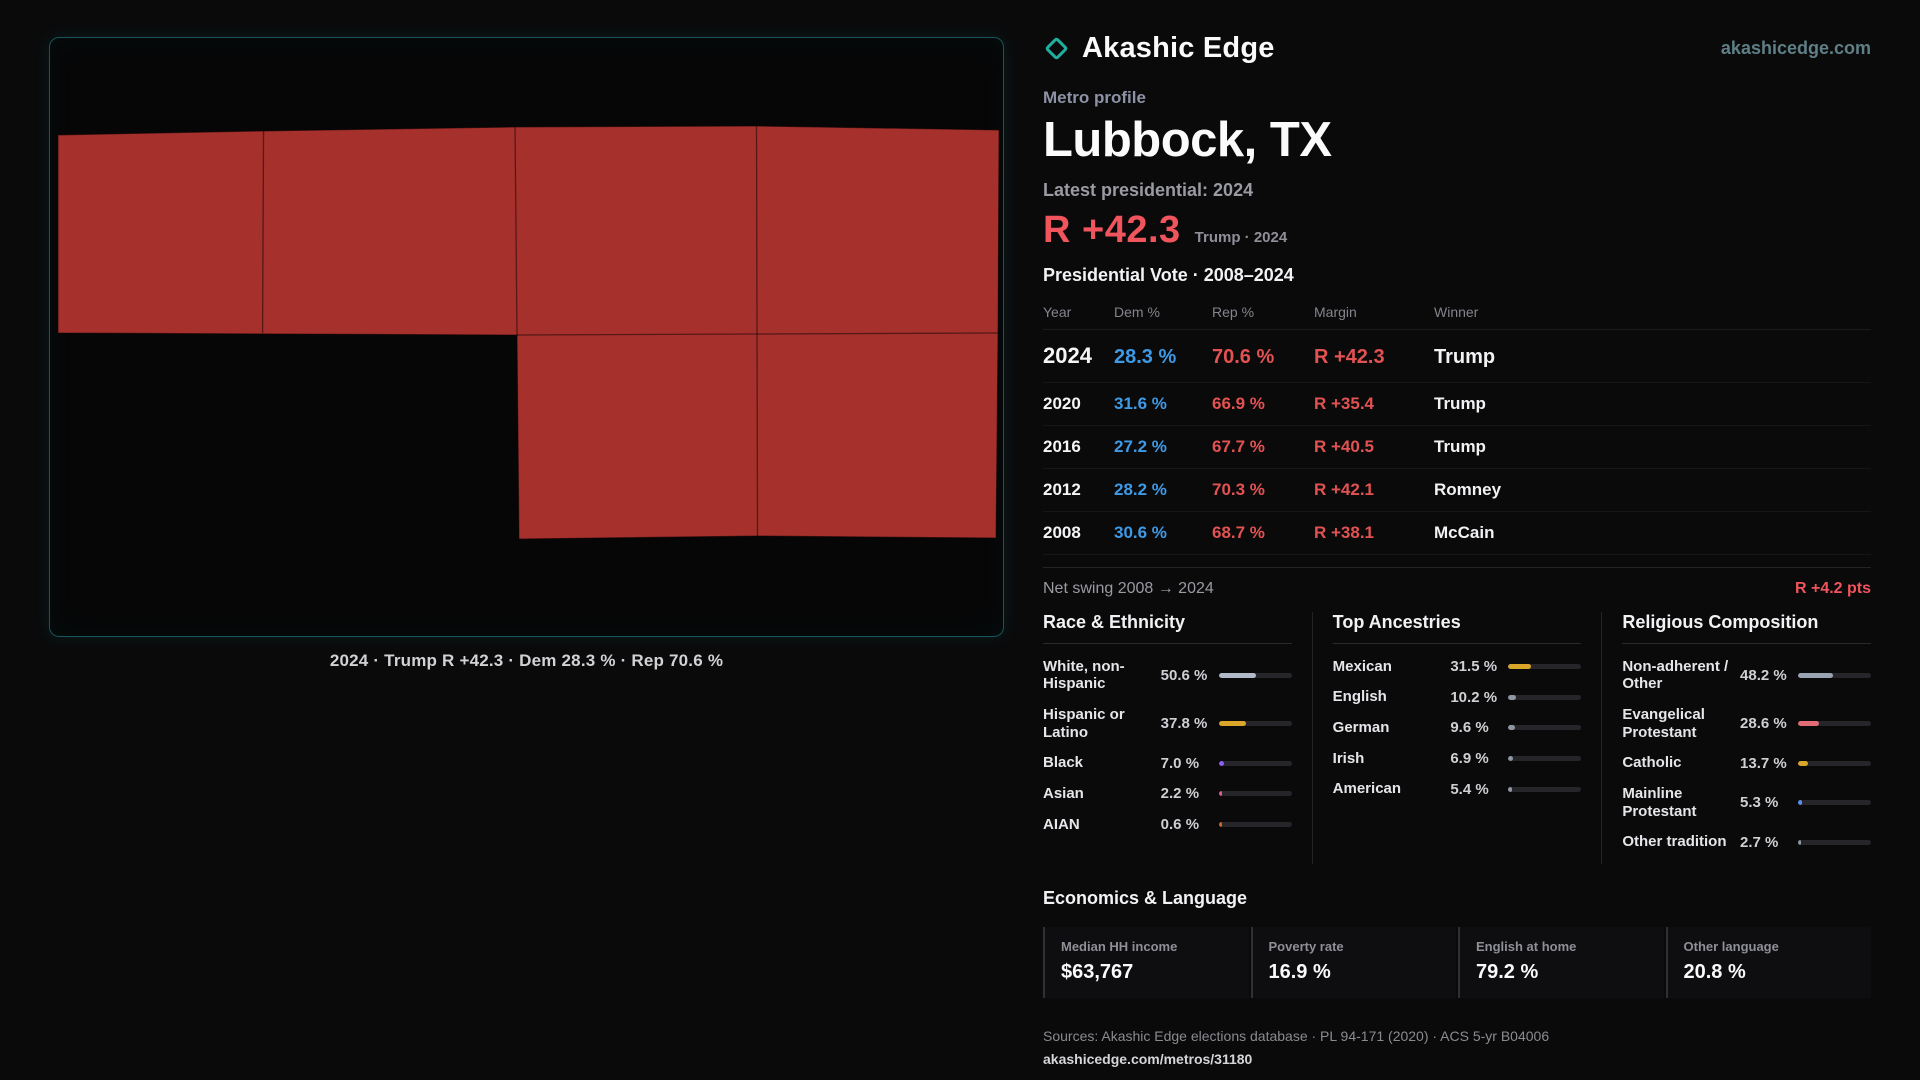 This screenshot has width=1920, height=1080. Describe the element at coordinates (1795, 47) in the screenshot. I see `brand-domain-link: akashicedge.com` at that location.